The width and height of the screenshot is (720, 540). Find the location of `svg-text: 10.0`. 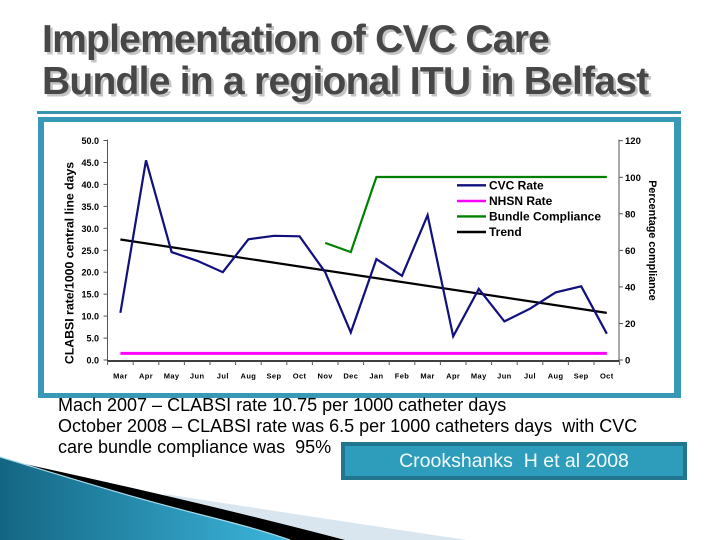

svg-text: 10.0 is located at coordinates (90, 317).